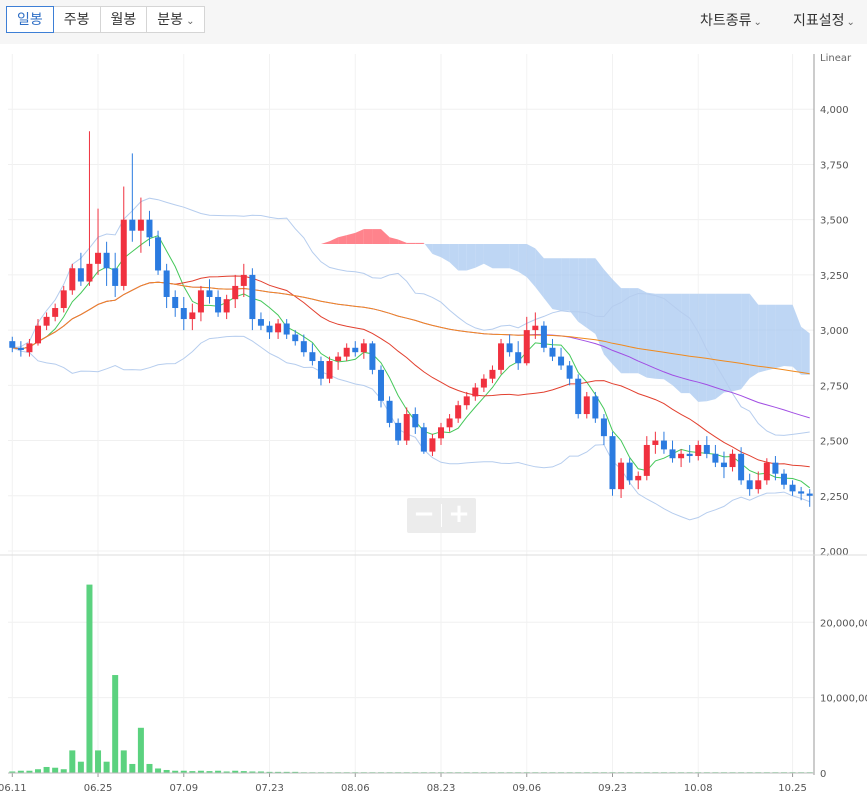  What do you see at coordinates (411, 328) in the screenshot?
I see `ma120-line` at bounding box center [411, 328].